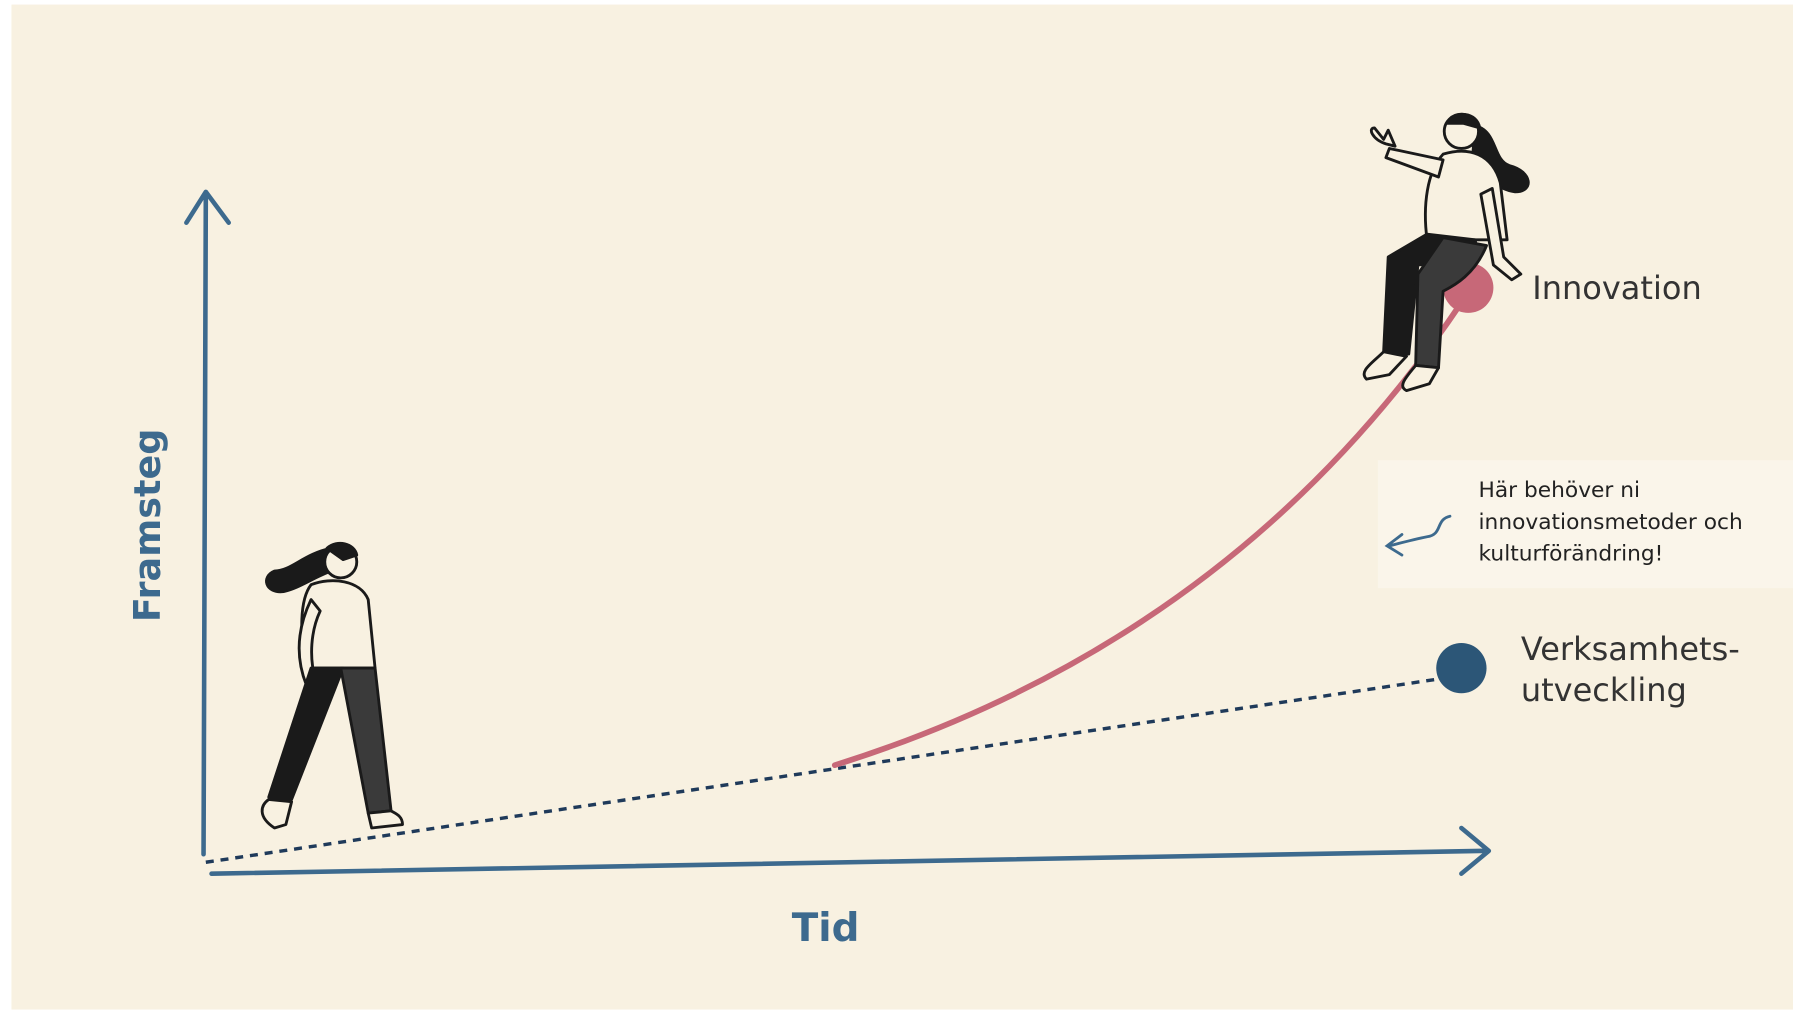  What do you see at coordinates (1446, 252) in the screenshot?
I see `sitting-figure` at bounding box center [1446, 252].